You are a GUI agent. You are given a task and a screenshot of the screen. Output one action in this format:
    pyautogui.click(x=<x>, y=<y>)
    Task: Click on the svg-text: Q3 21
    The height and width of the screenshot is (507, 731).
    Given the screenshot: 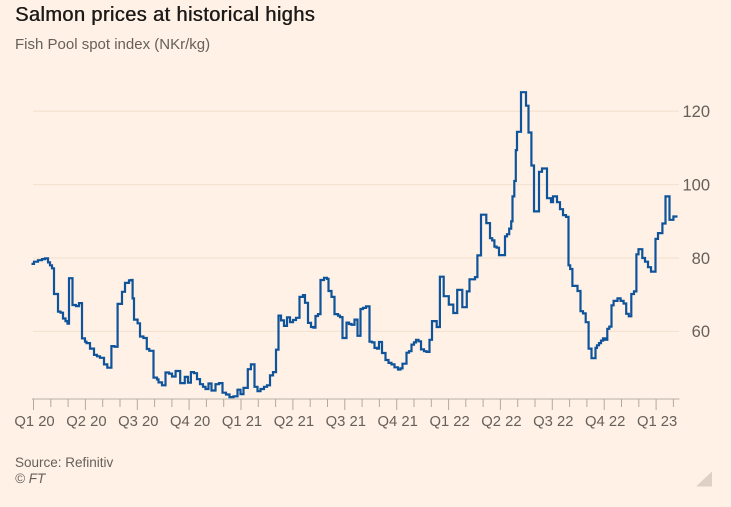 What is the action you would take?
    pyautogui.click(x=346, y=422)
    